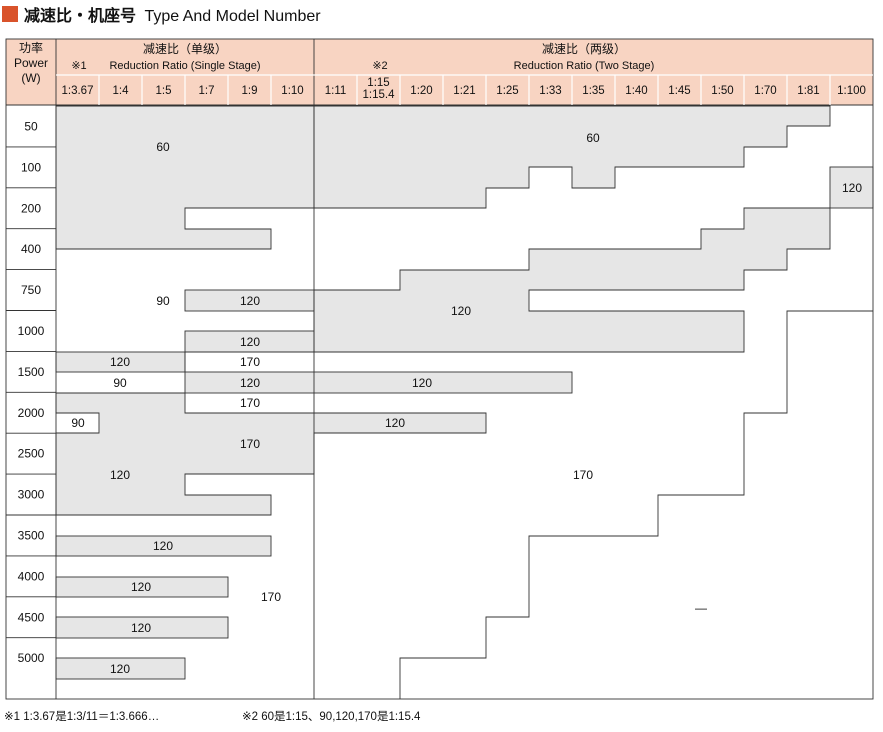 Image resolution: width=883 pixels, height=732 pixels. I want to click on title-marker, so click(10, 14).